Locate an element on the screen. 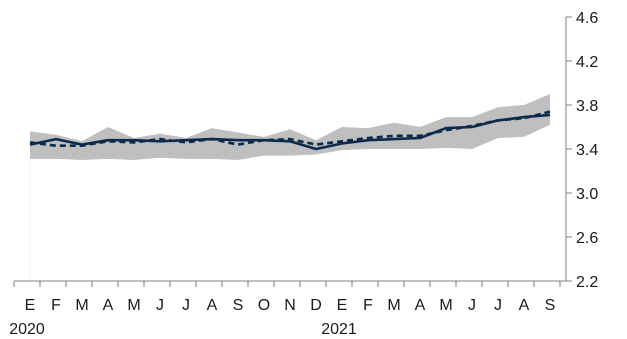 The height and width of the screenshot is (339, 627). y-tick-label: 2.2 is located at coordinates (587, 282).